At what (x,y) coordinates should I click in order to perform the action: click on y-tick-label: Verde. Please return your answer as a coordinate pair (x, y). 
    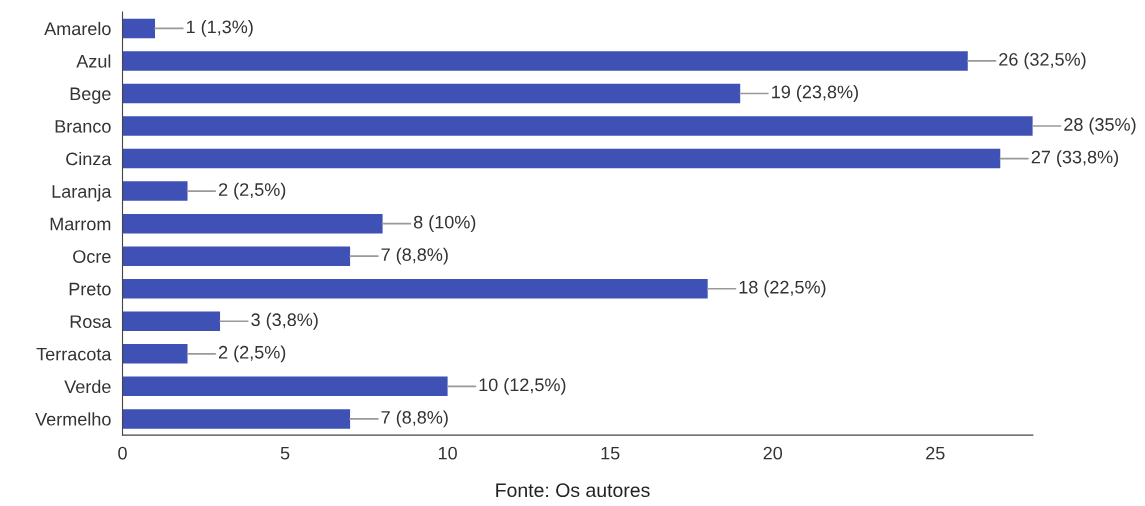
    Looking at the image, I should click on (87, 386).